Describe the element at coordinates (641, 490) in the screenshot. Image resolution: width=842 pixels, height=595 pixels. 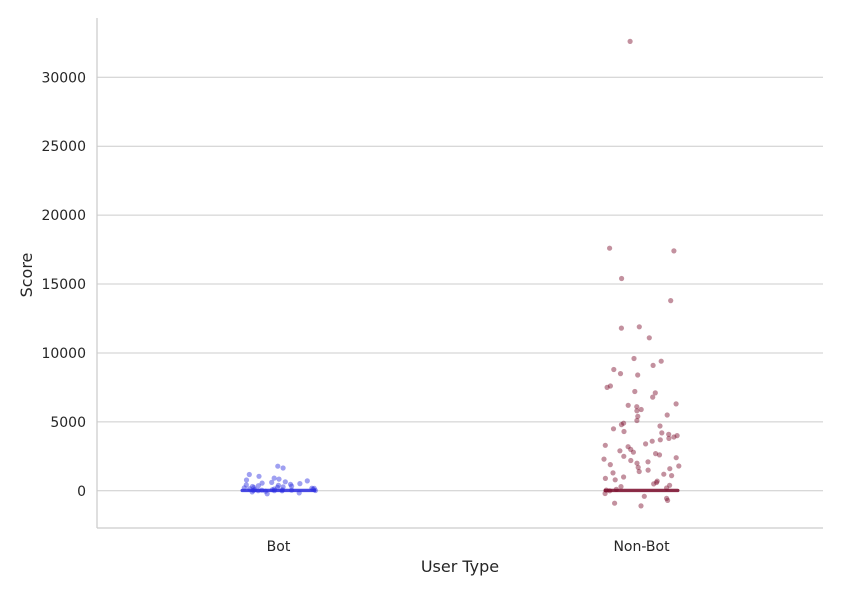
I see `dense-points-non-bot` at that location.